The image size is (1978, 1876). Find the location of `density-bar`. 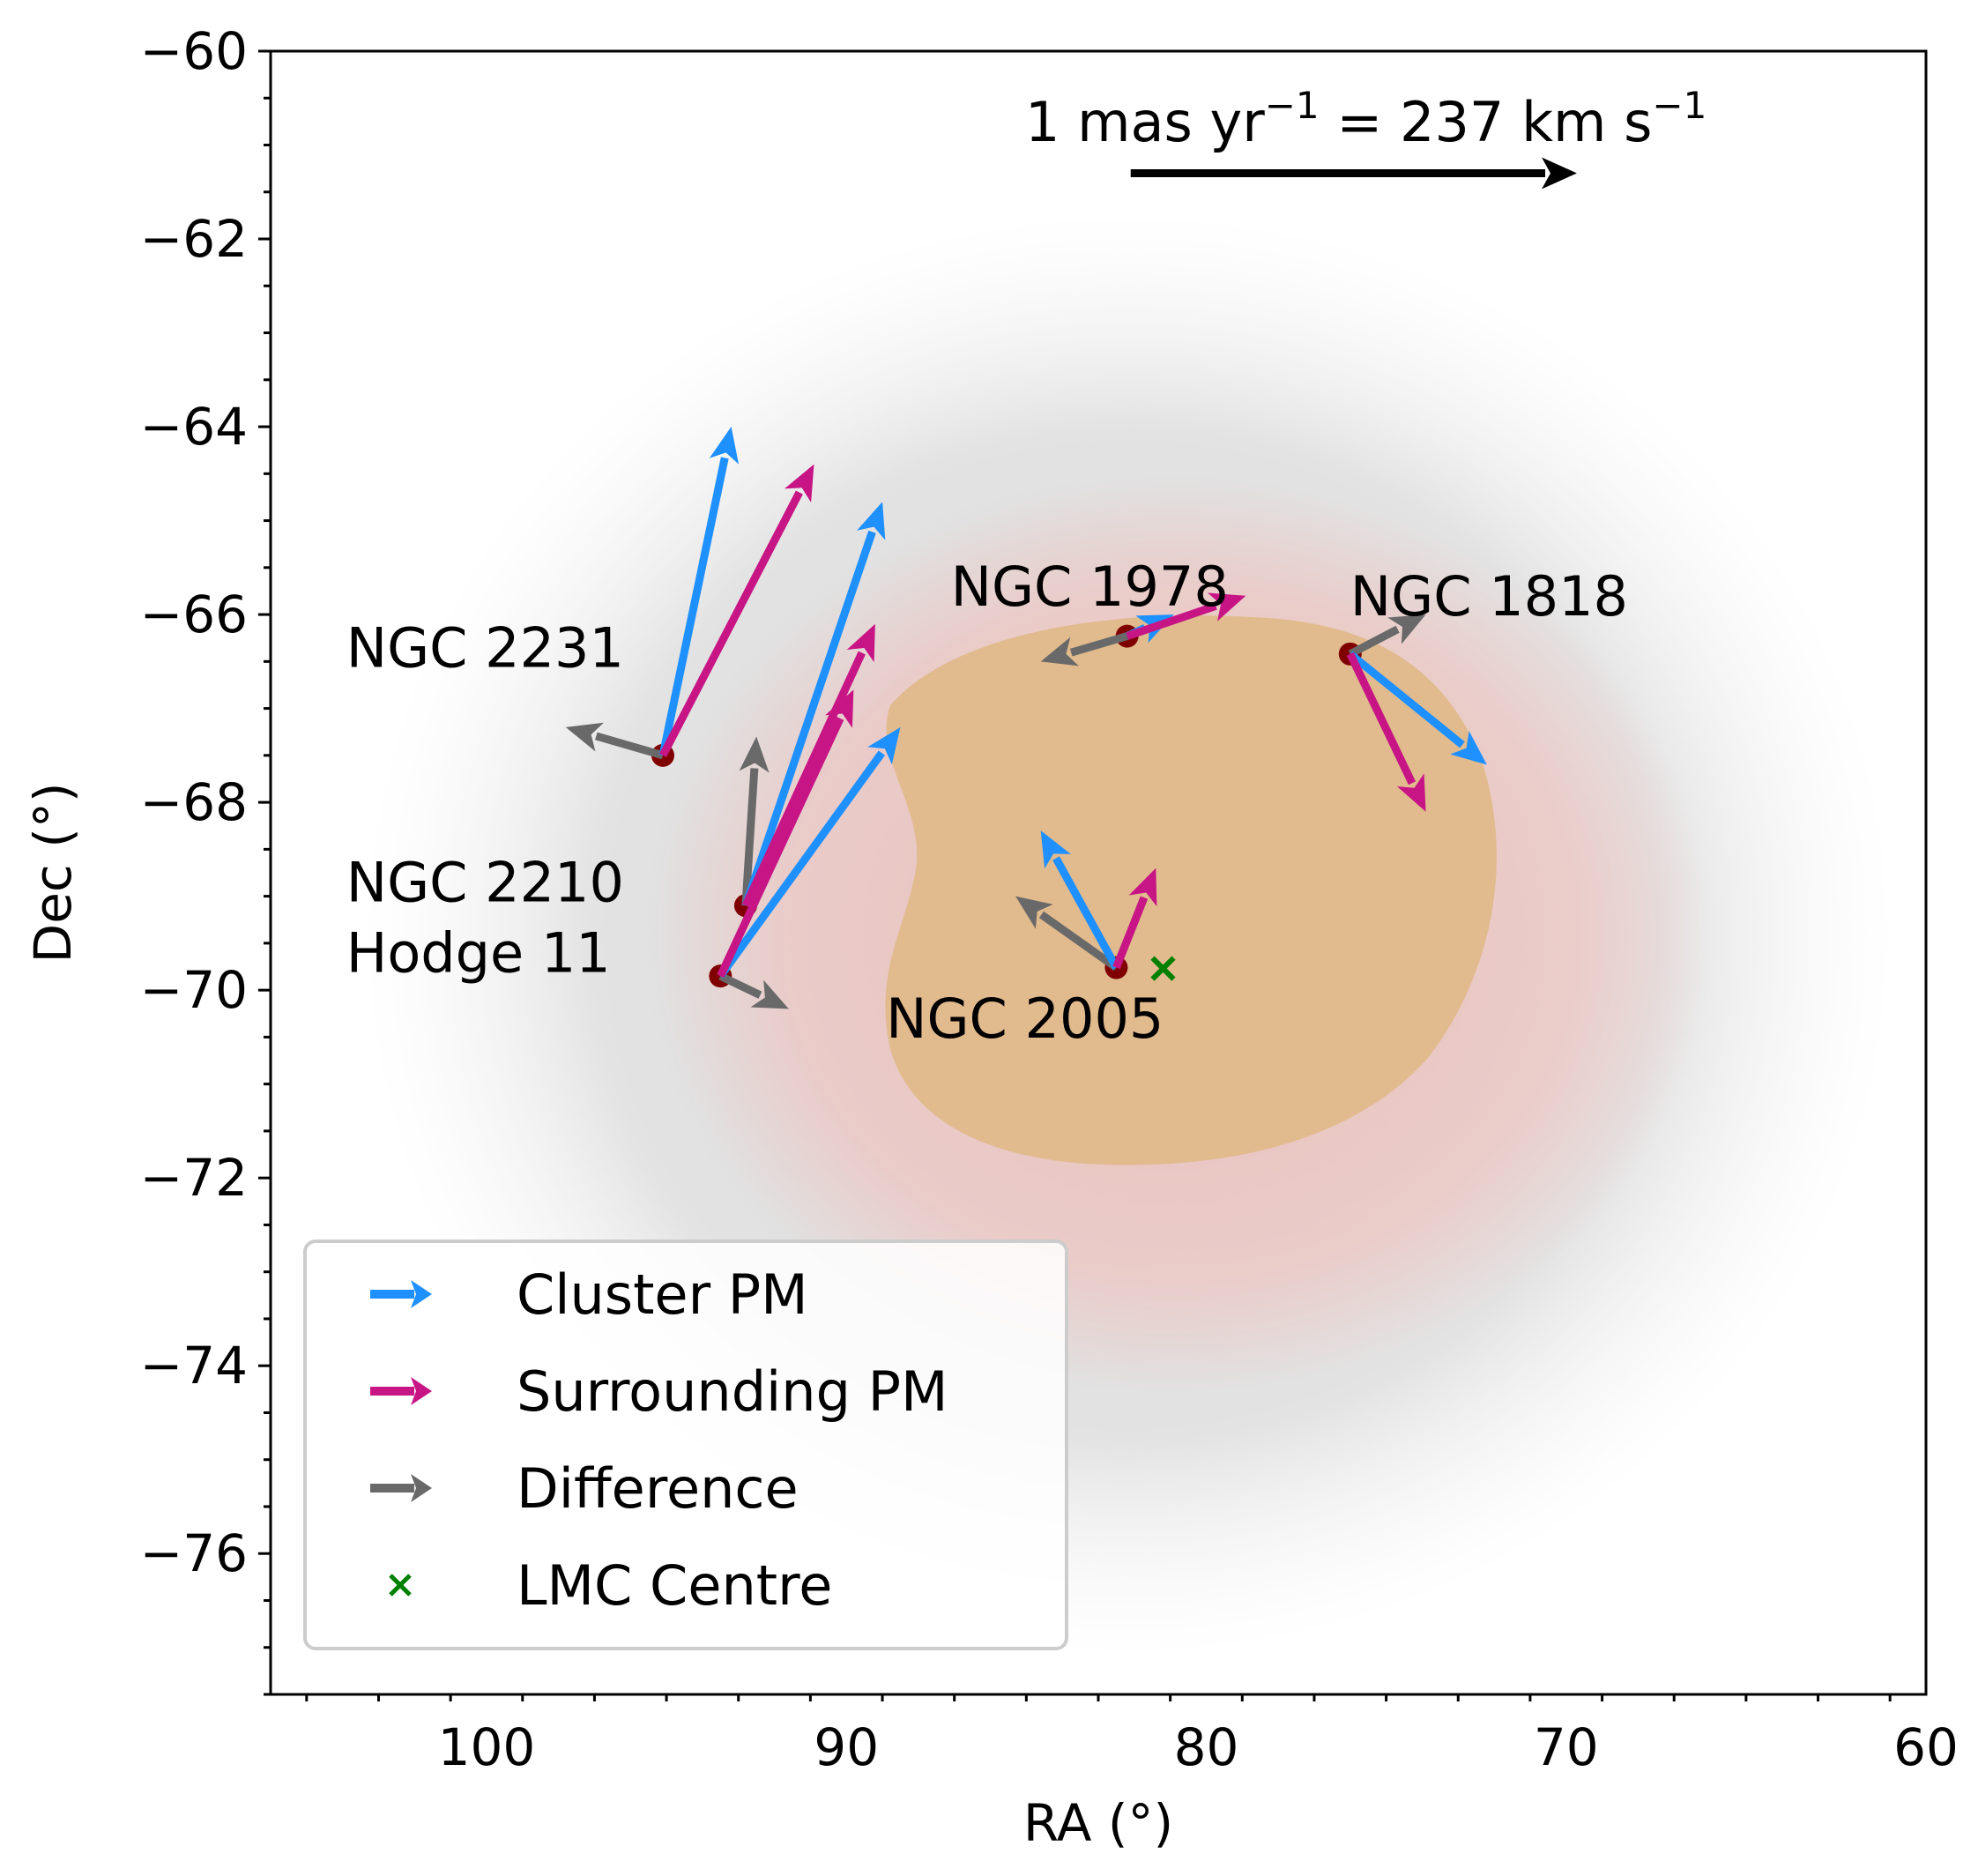

density-bar is located at coordinates (1191, 890).